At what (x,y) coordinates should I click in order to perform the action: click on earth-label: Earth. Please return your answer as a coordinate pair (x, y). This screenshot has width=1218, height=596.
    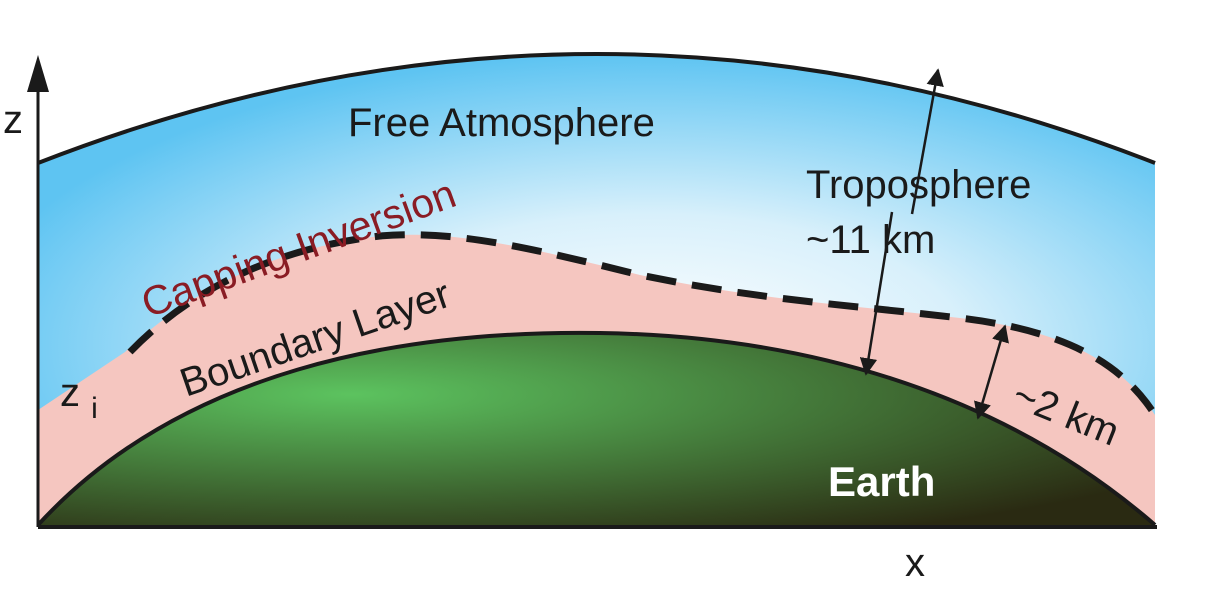
    Looking at the image, I should click on (881, 481).